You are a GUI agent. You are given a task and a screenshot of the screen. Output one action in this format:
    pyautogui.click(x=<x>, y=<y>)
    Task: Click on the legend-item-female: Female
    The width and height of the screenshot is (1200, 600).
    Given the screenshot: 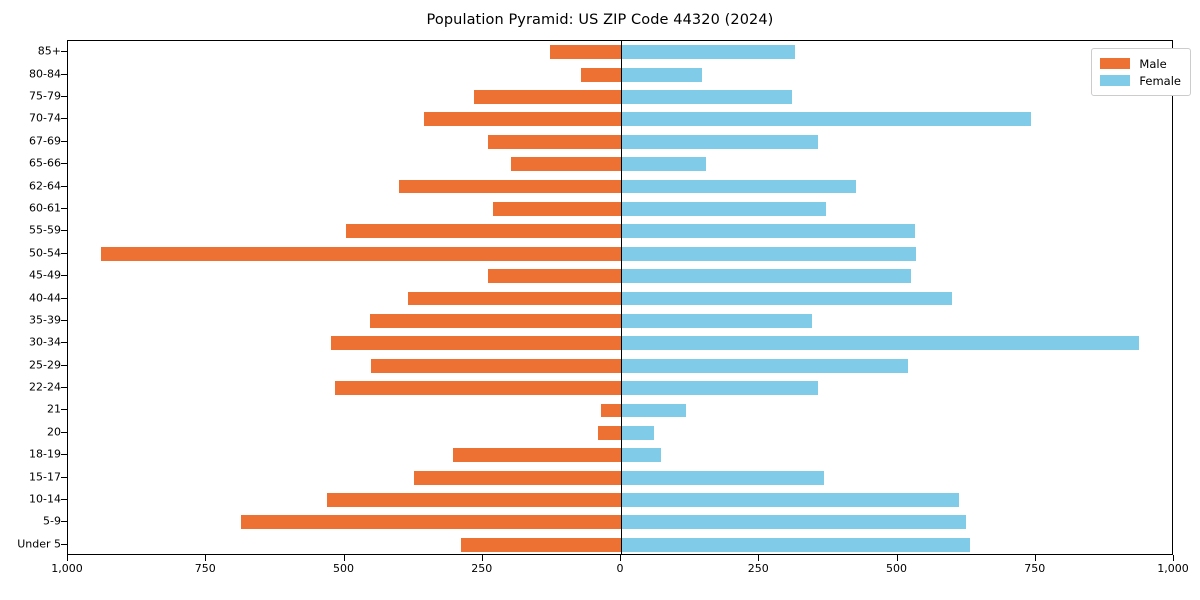 What is the action you would take?
    pyautogui.click(x=1140, y=80)
    